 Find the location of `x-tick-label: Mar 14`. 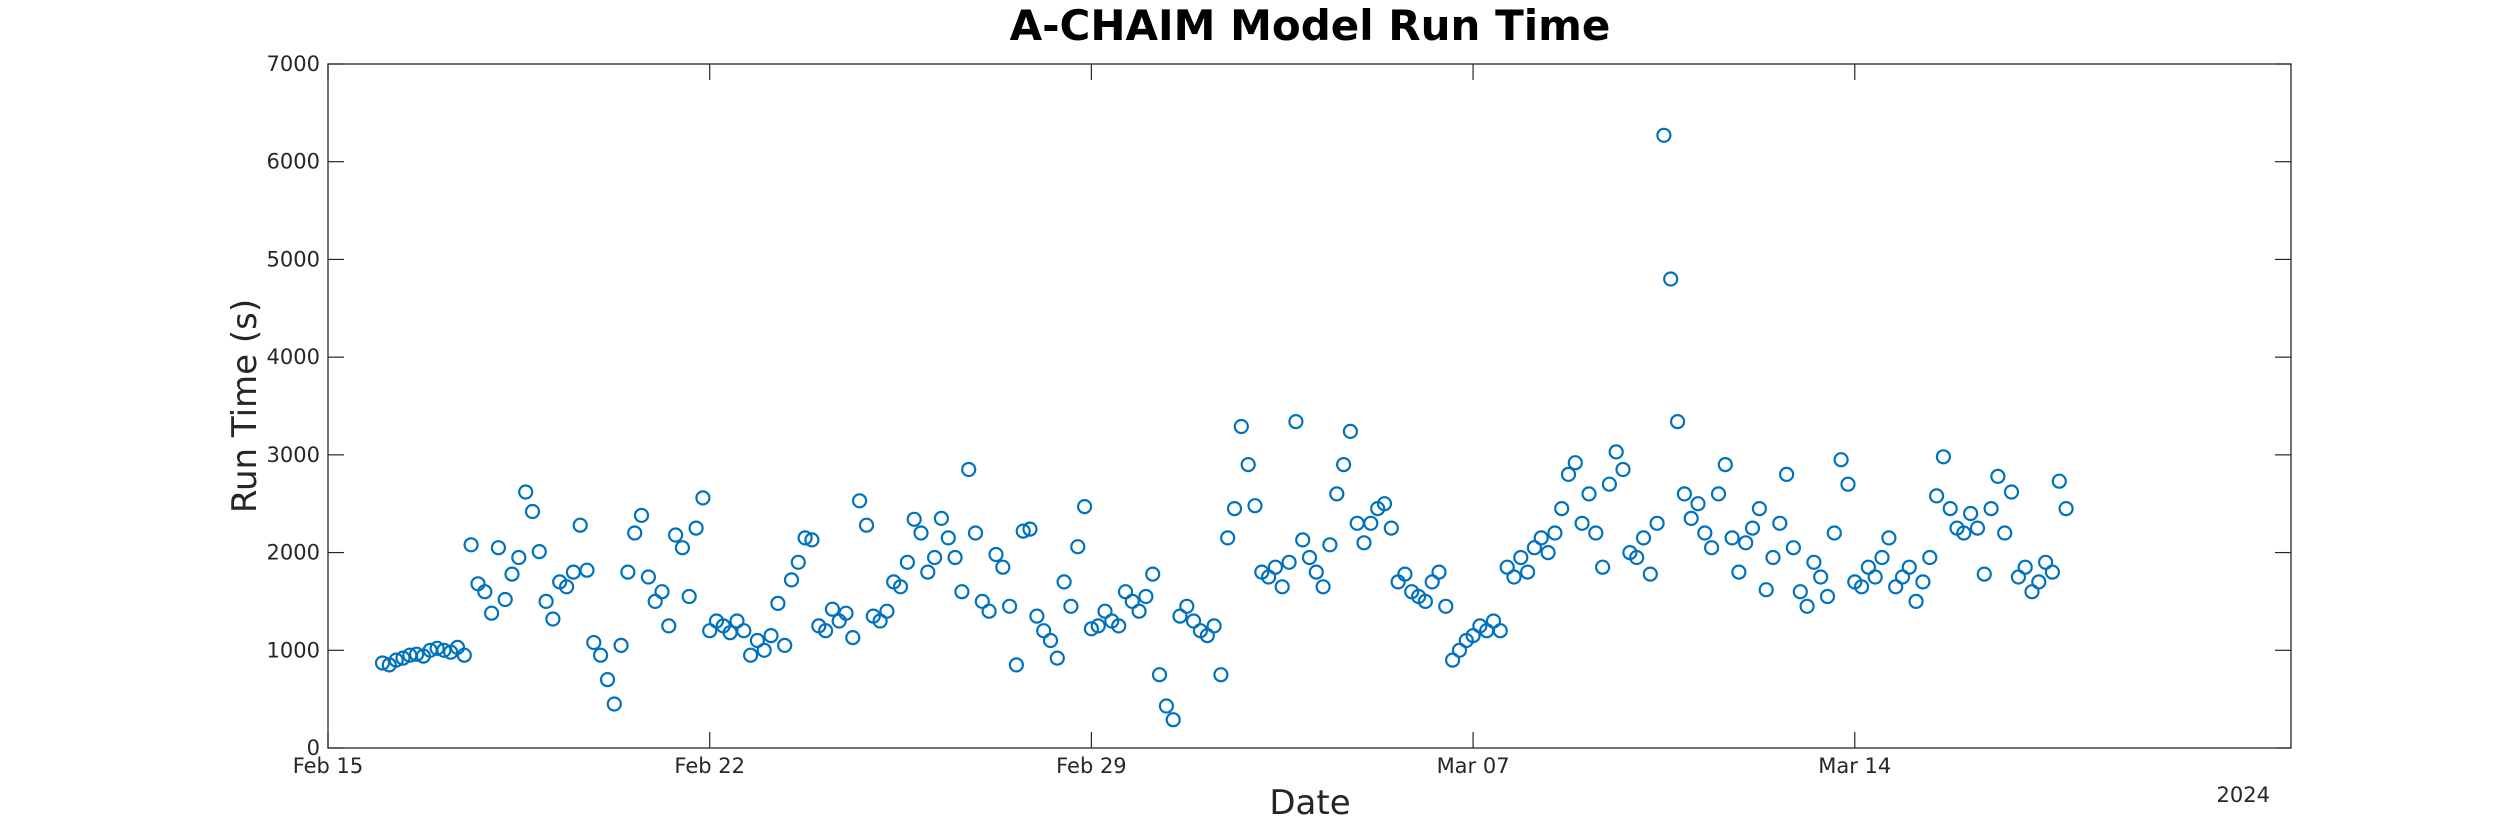

x-tick-label: Mar 14 is located at coordinates (1854, 766).